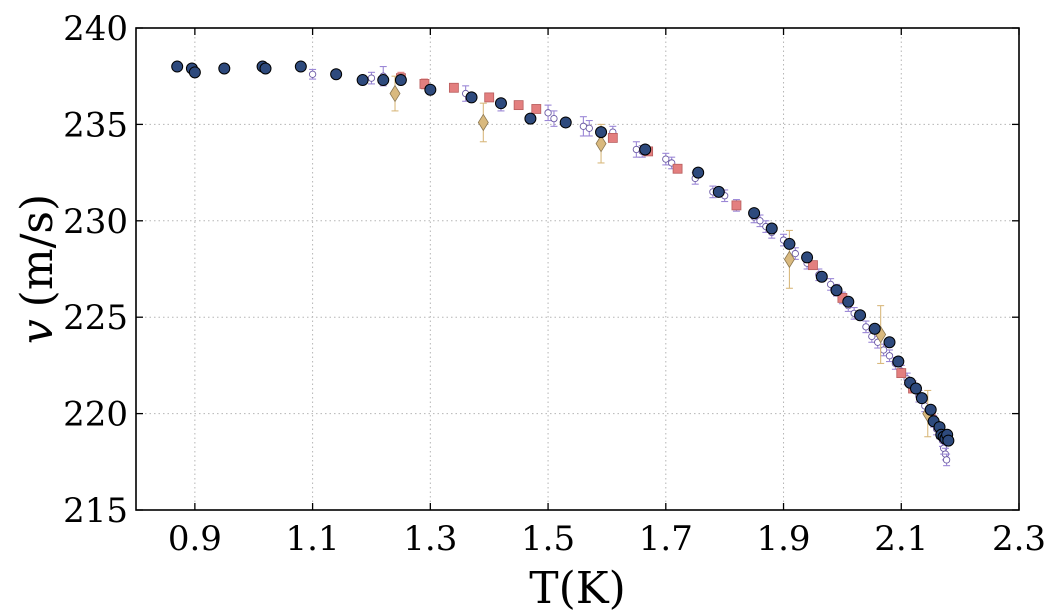  What do you see at coordinates (95, 222) in the screenshot?
I see `y-tick-label: 230` at bounding box center [95, 222].